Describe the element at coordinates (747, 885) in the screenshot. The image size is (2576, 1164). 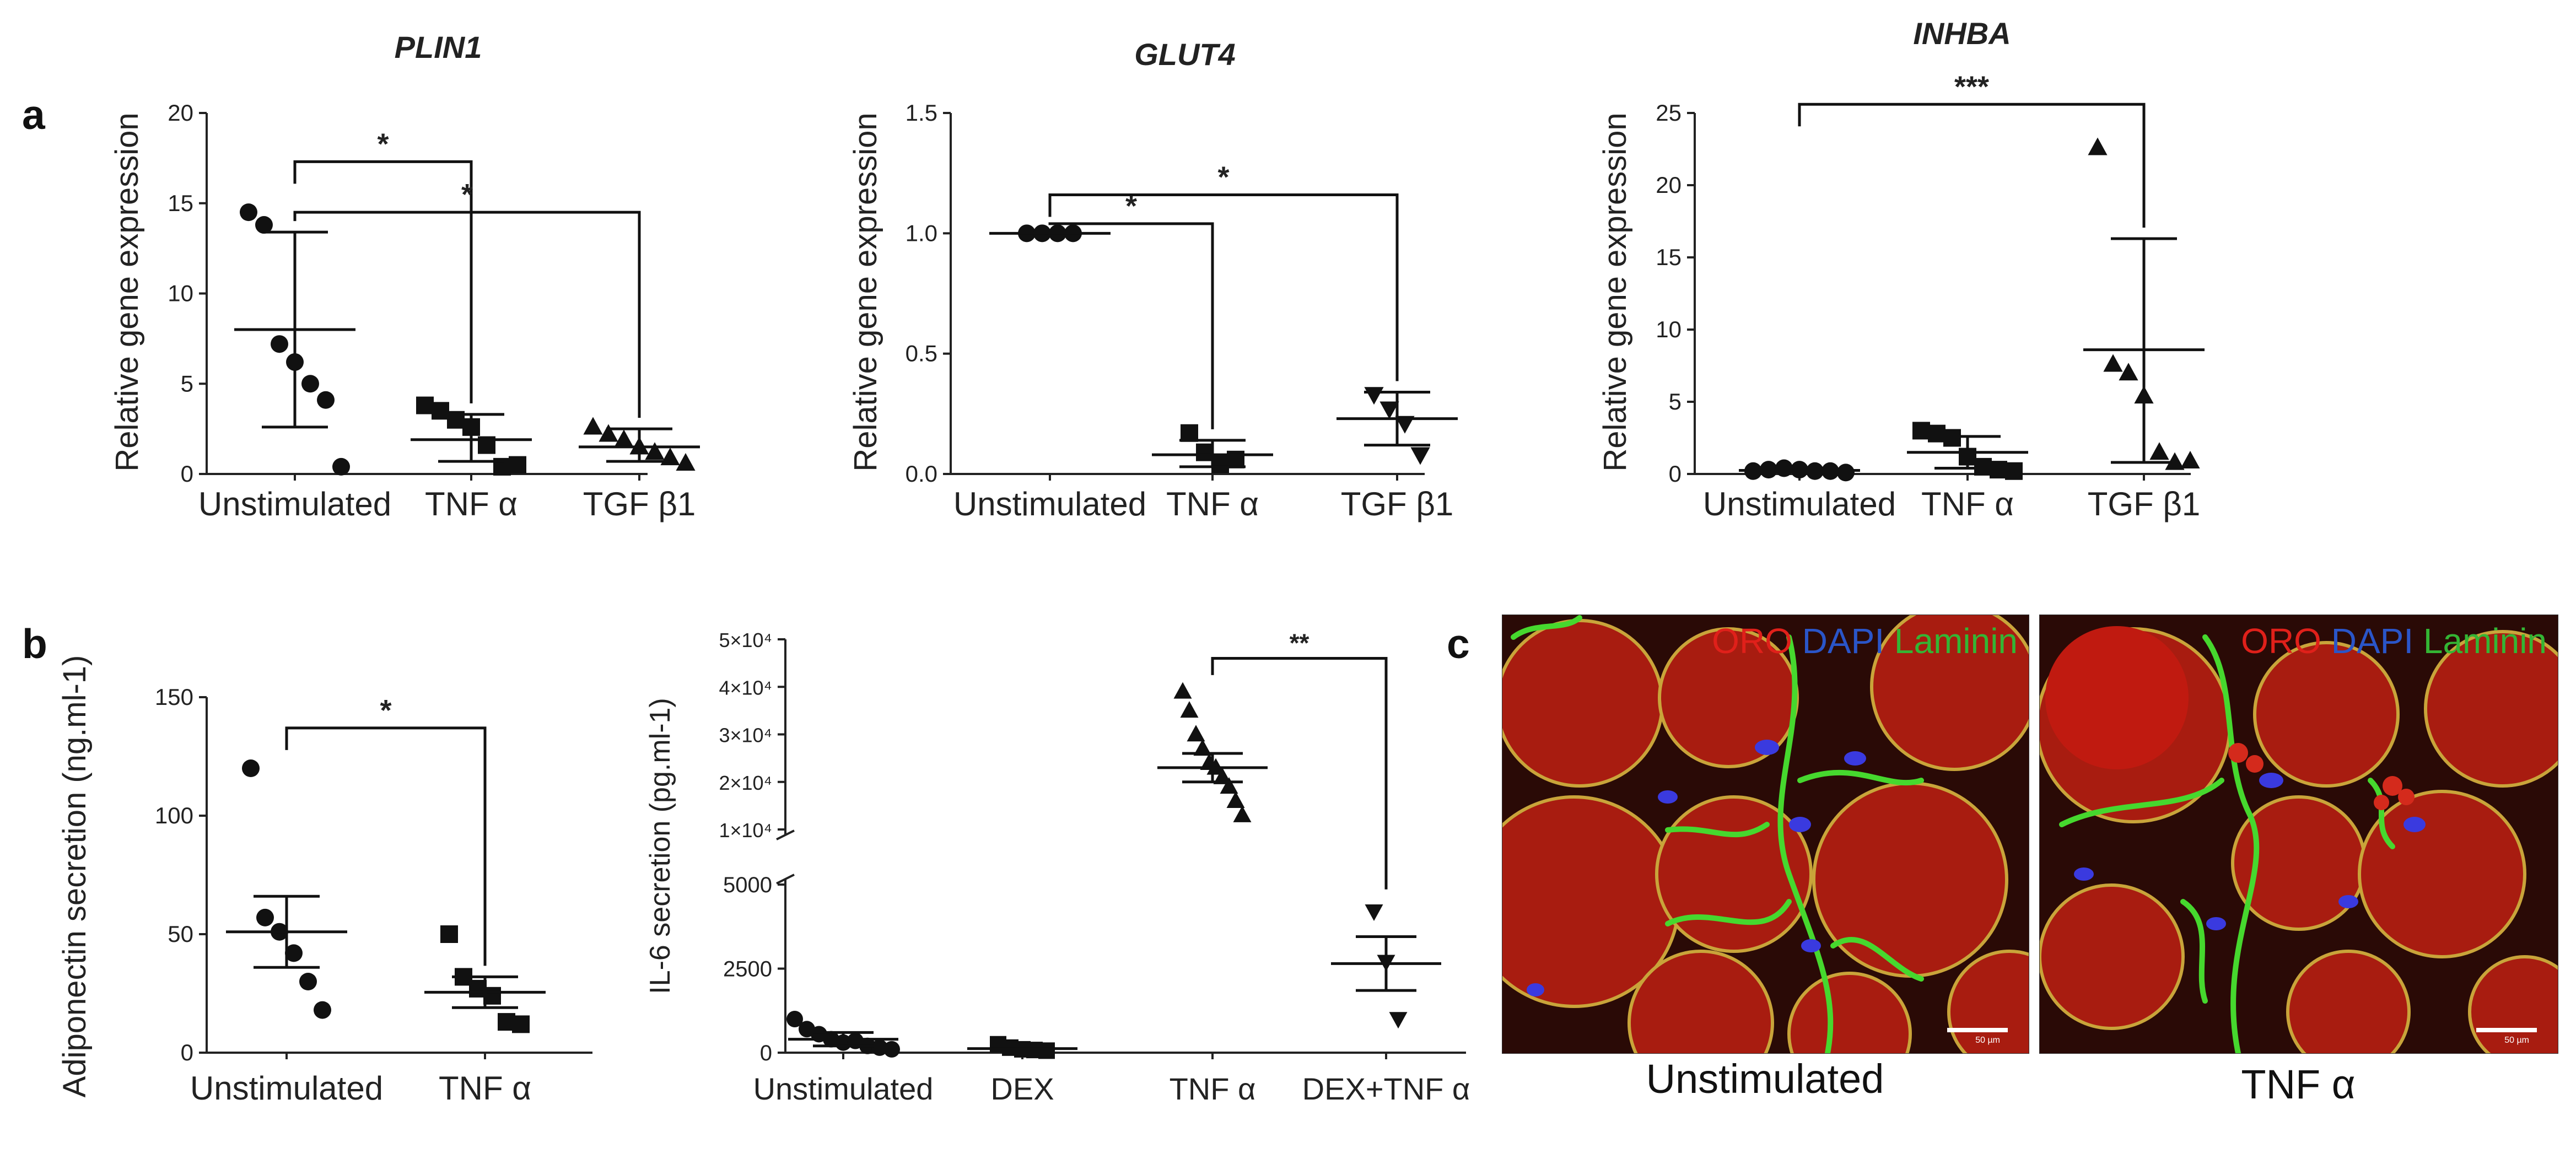
I see `il6-ytick-label: 5000` at that location.